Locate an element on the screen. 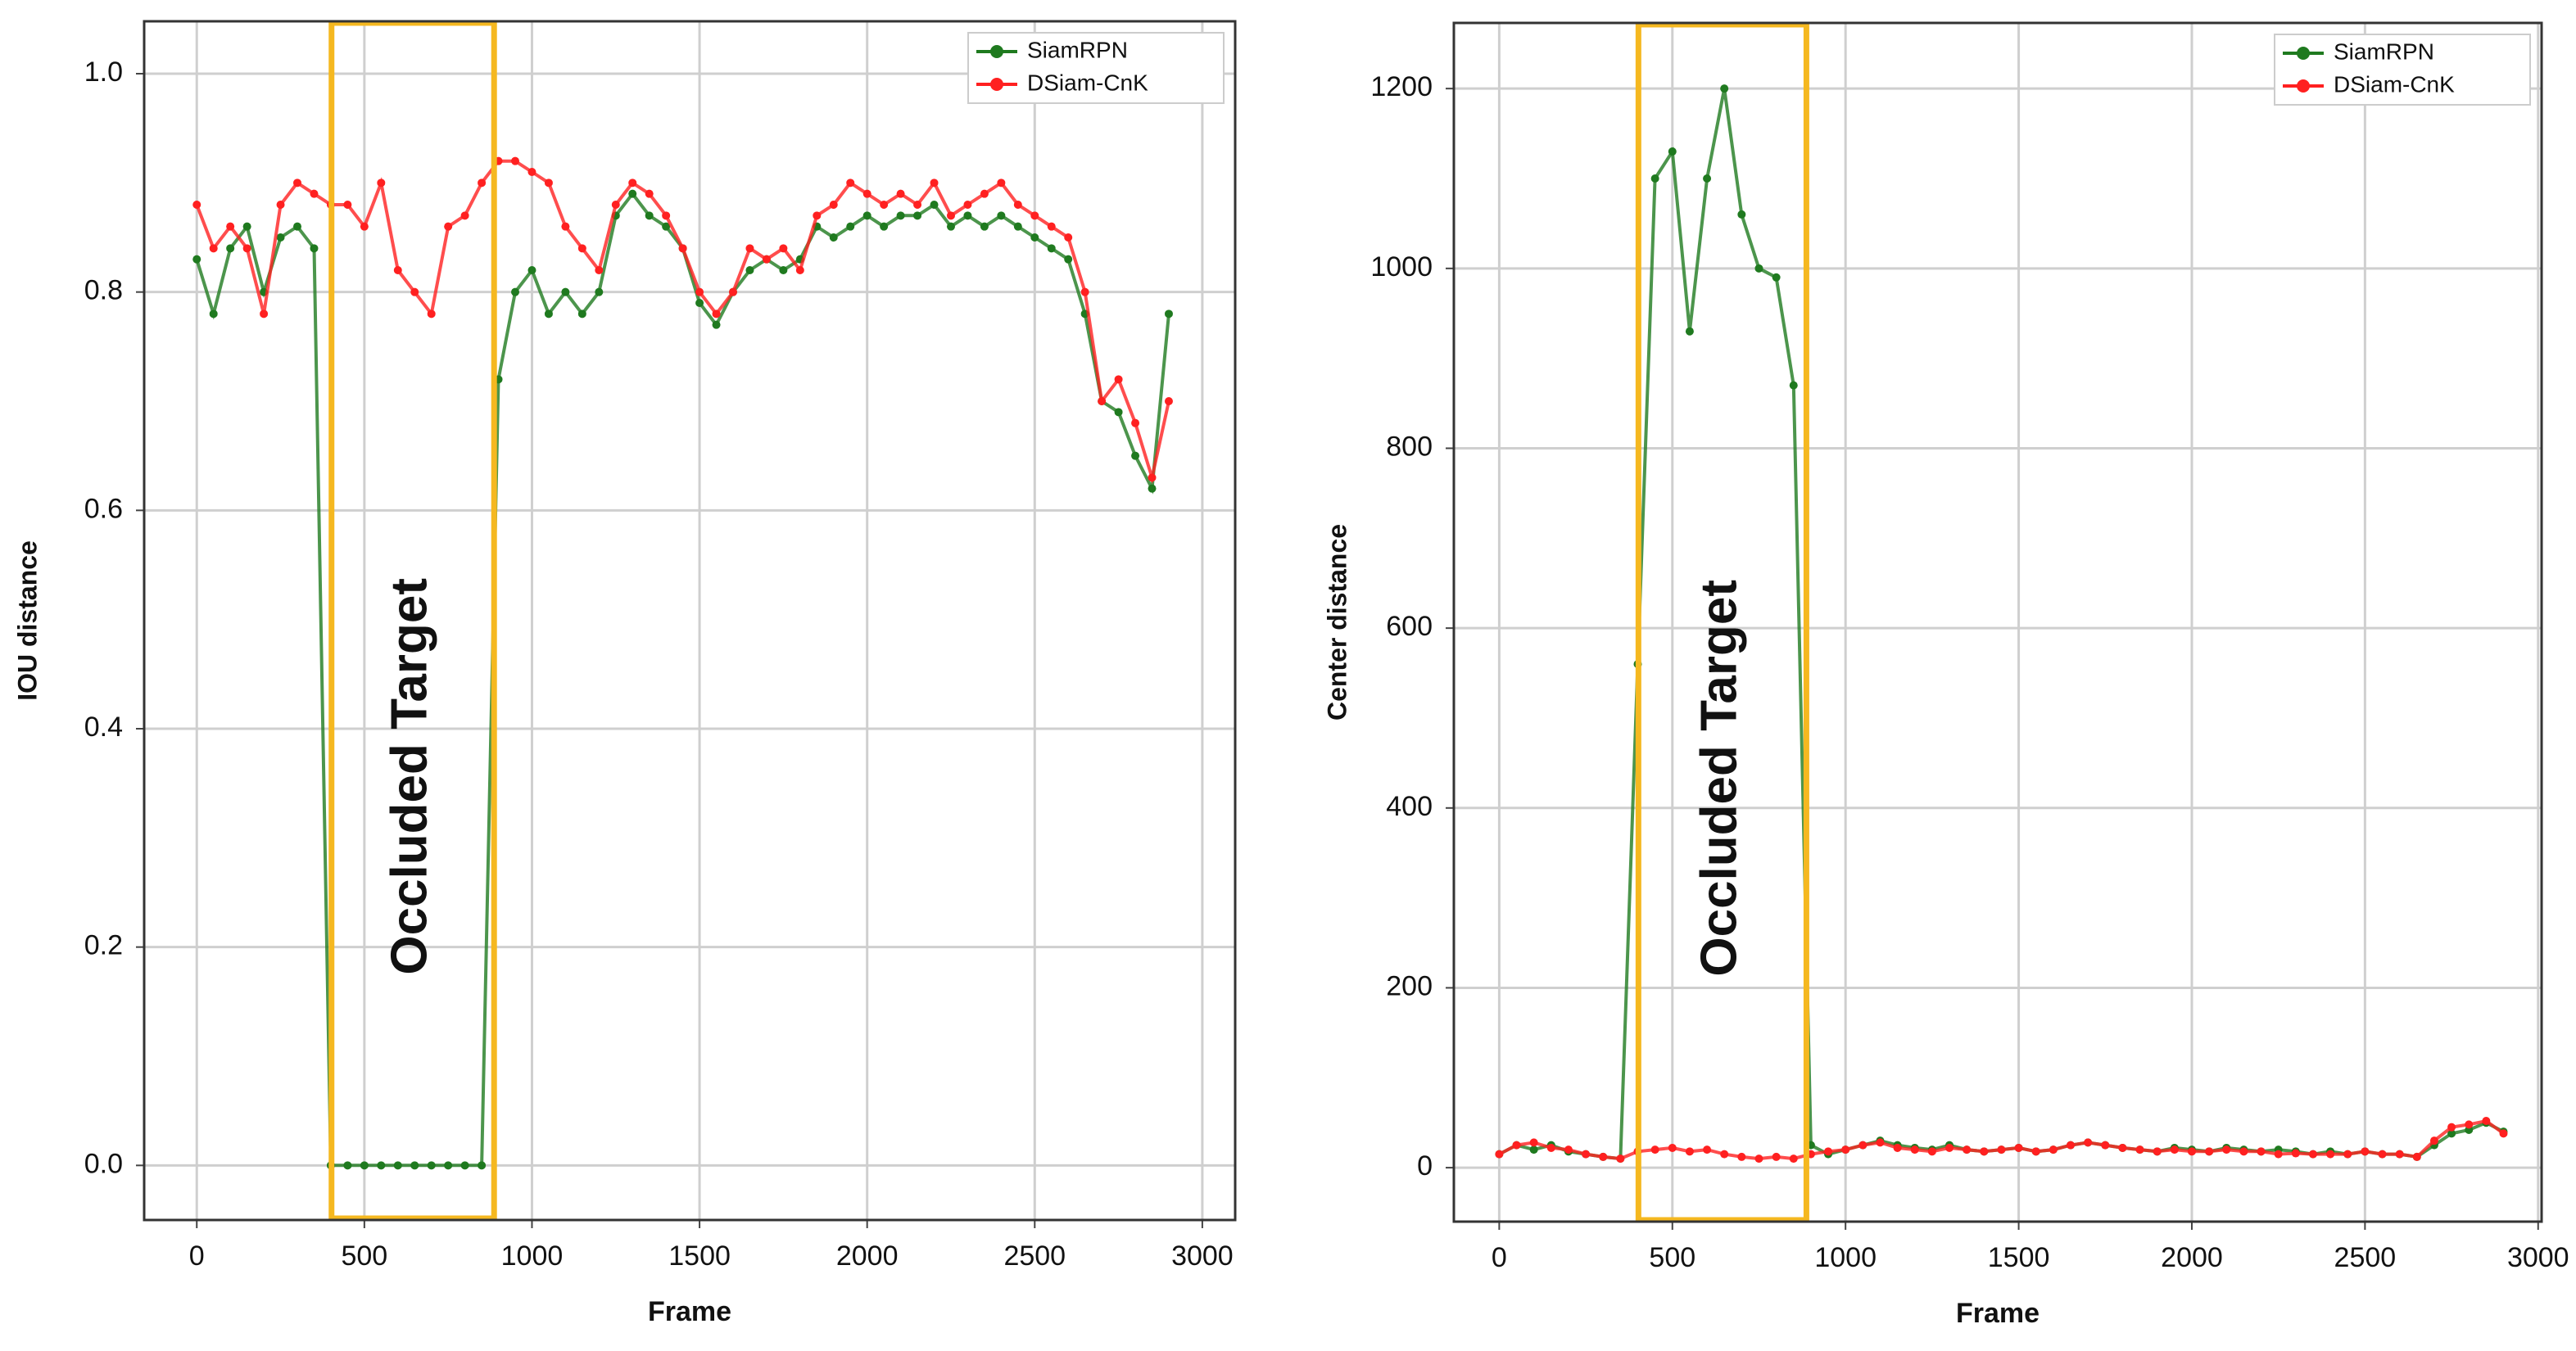 This screenshot has height=1351, width=2576. y-tick-label: 0.0 is located at coordinates (103, 1164).